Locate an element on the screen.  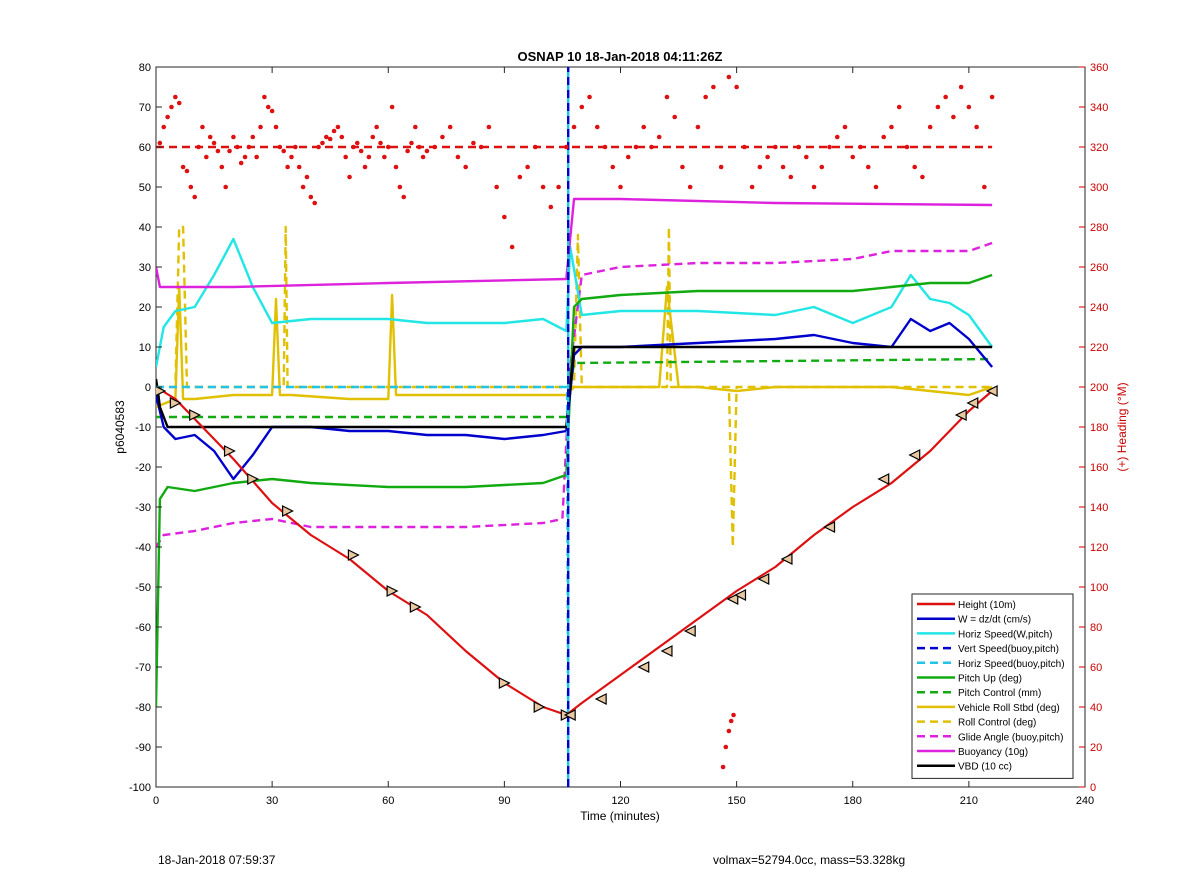
y-tick-label: -60 is located at coordinates (143, 628).